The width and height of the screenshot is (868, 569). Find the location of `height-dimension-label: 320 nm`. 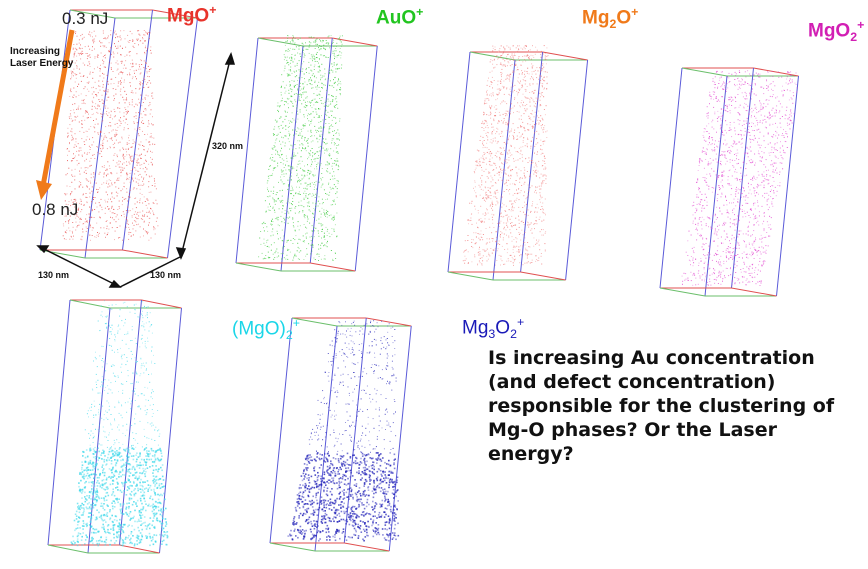

height-dimension-label: 320 nm is located at coordinates (228, 146).